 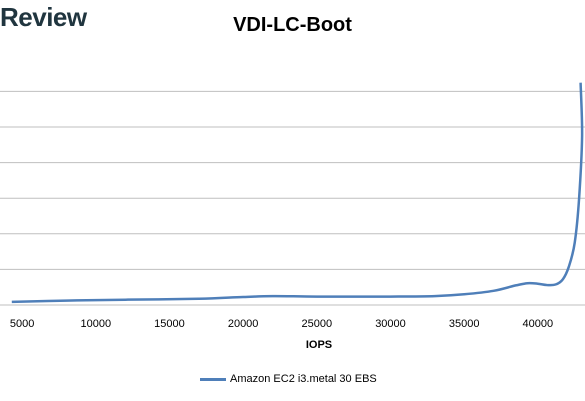 I want to click on brand-logo-text: Review, so click(x=43, y=17).